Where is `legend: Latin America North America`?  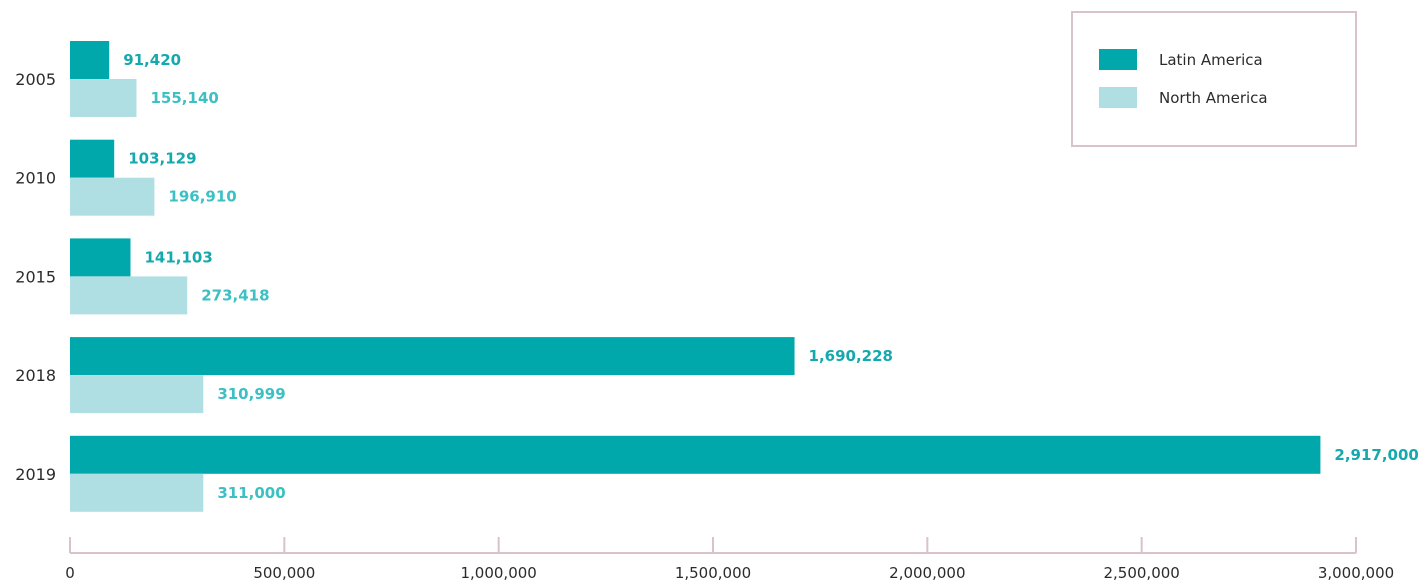 legend: Latin America North America is located at coordinates (1214, 79).